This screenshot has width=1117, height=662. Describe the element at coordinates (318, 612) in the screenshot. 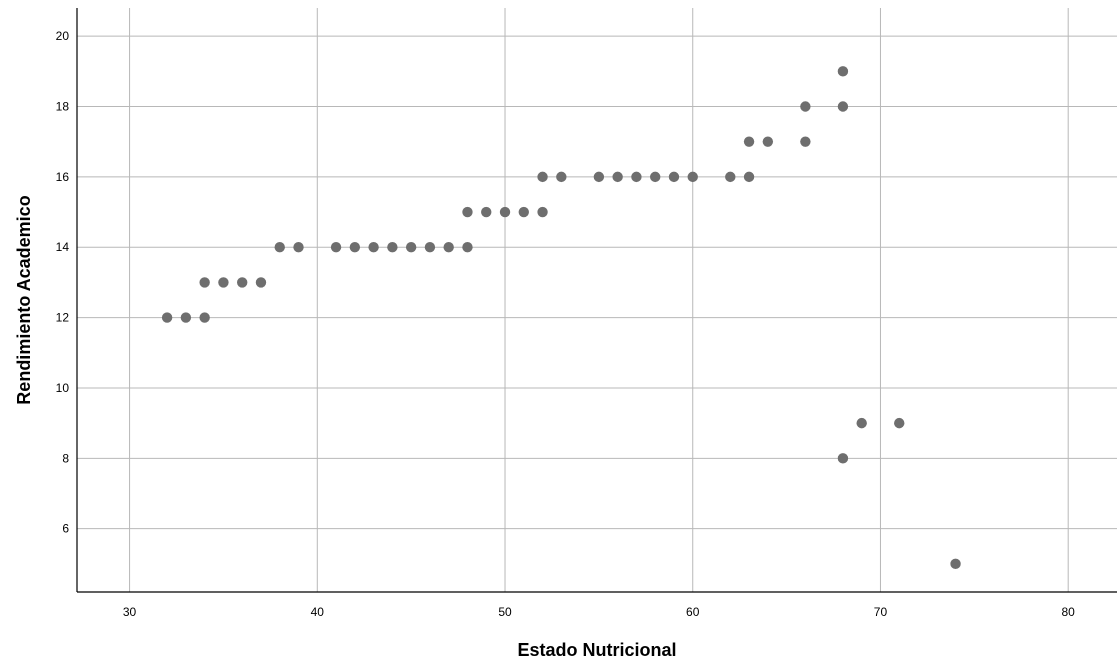

I see `x-tick-label: 40` at that location.